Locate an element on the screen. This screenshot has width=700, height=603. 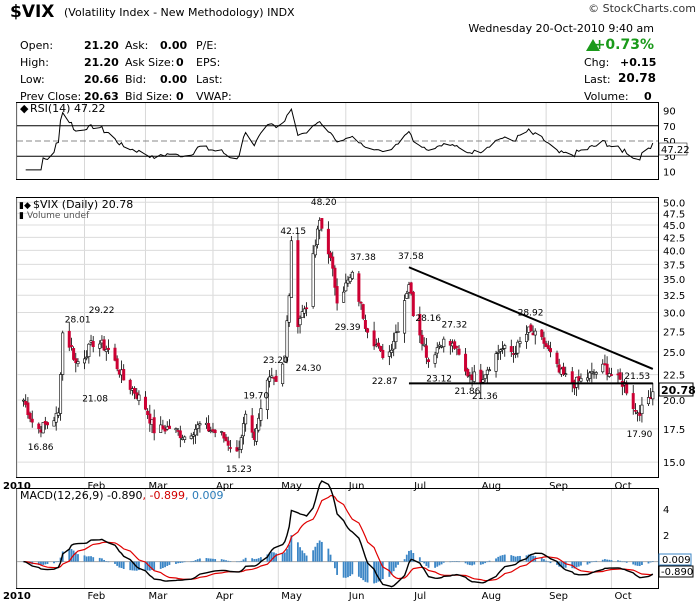
rsi-tick-label: 10 is located at coordinates (669, 172).